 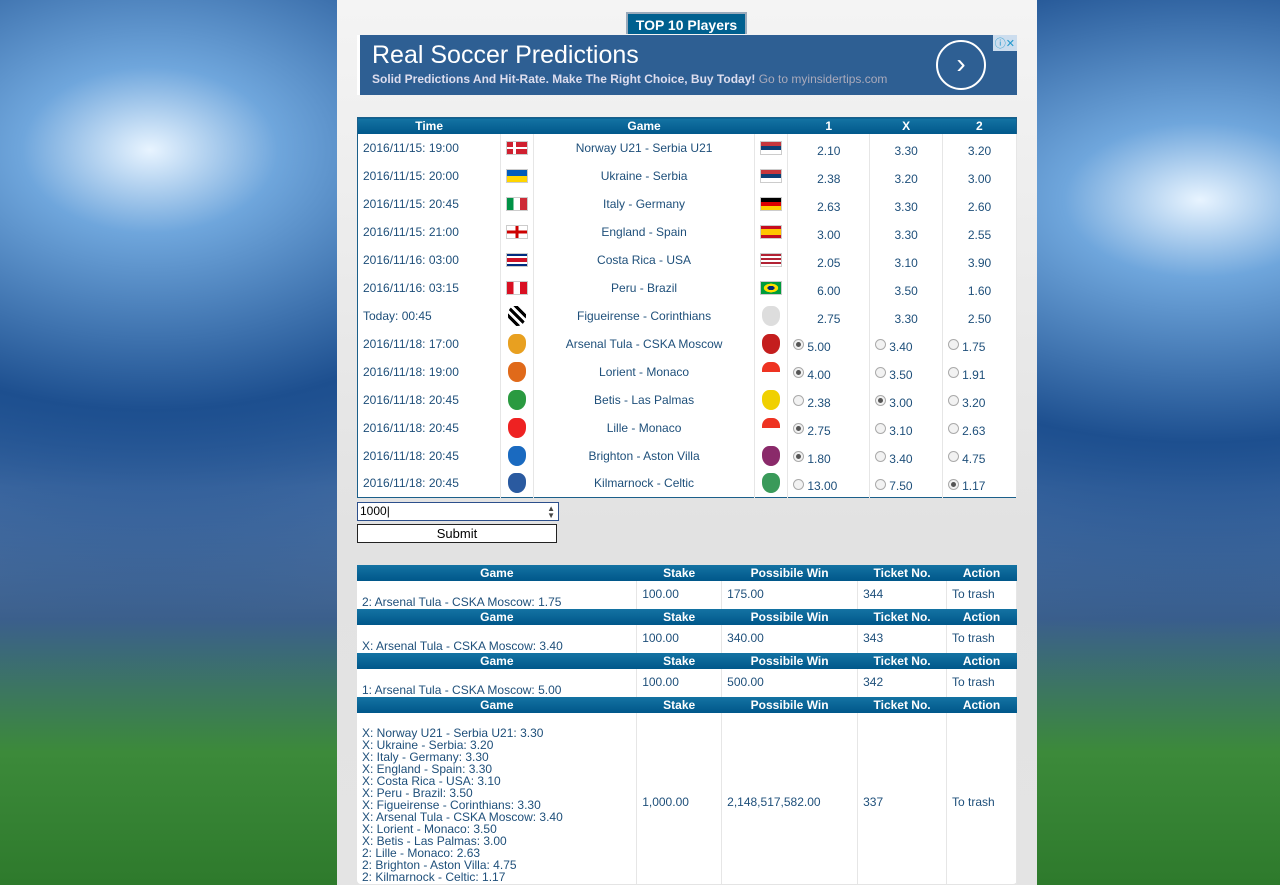 I want to click on match-name: Betis - Las Palmas, so click(x=644, y=399).